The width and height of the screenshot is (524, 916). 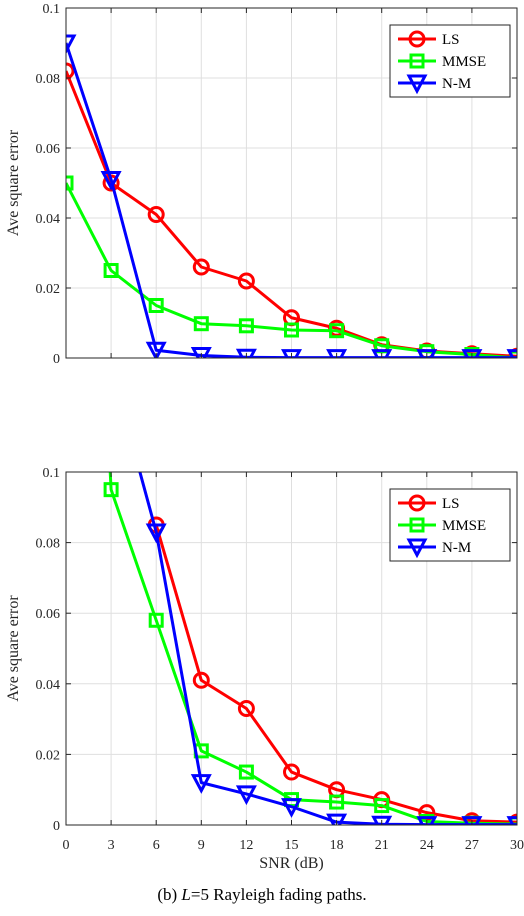 What do you see at coordinates (337, 845) in the screenshot?
I see `chart-2-xtick-label-6: 18` at bounding box center [337, 845].